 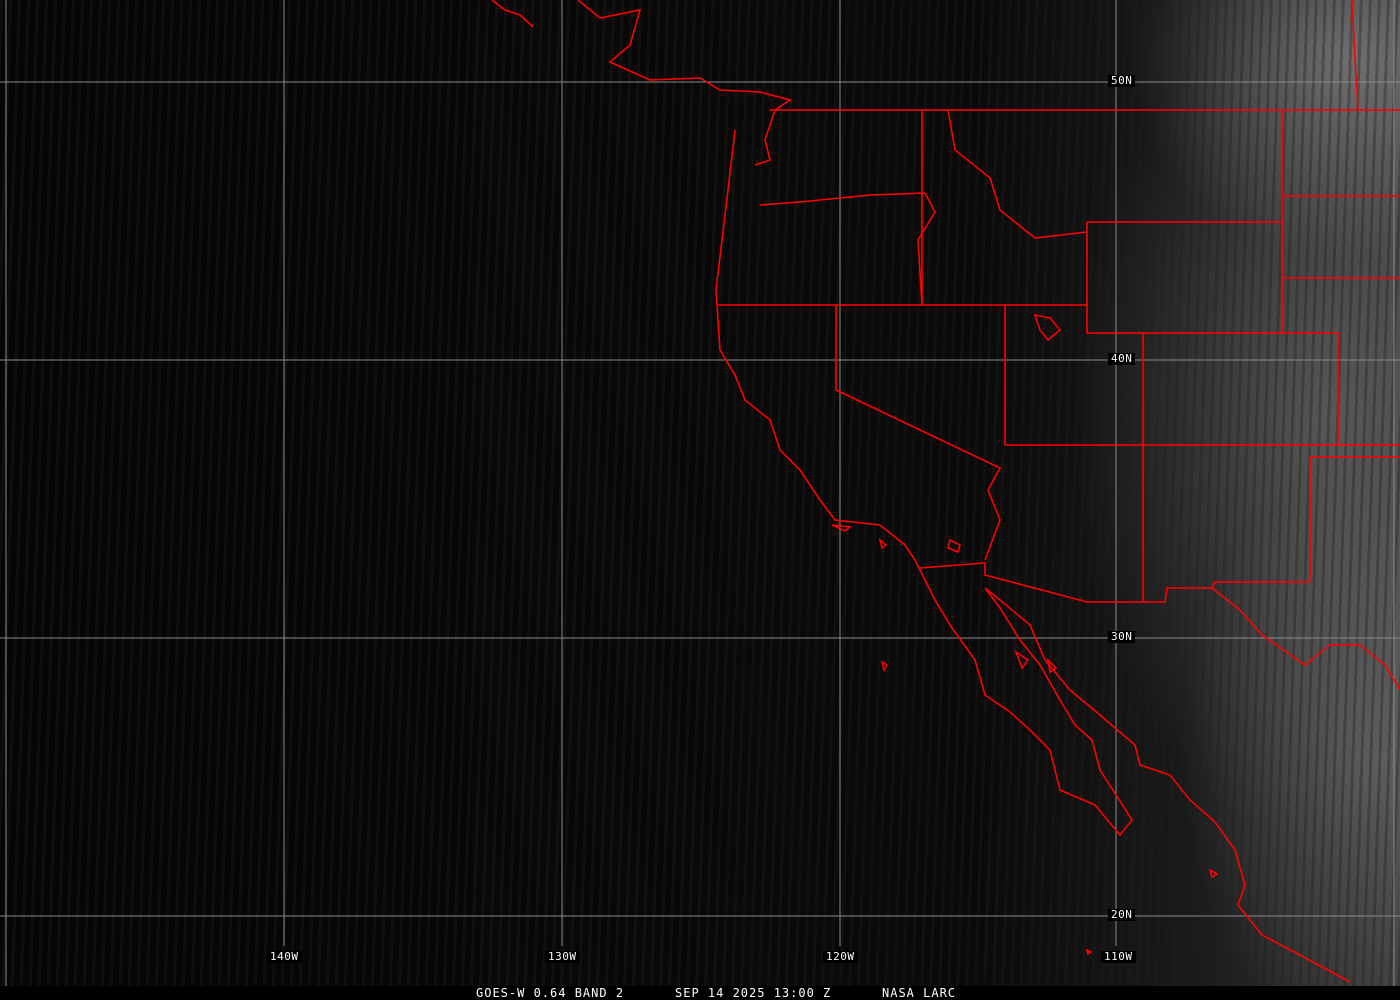 I want to click on lon-label: 140W, so click(x=284, y=957).